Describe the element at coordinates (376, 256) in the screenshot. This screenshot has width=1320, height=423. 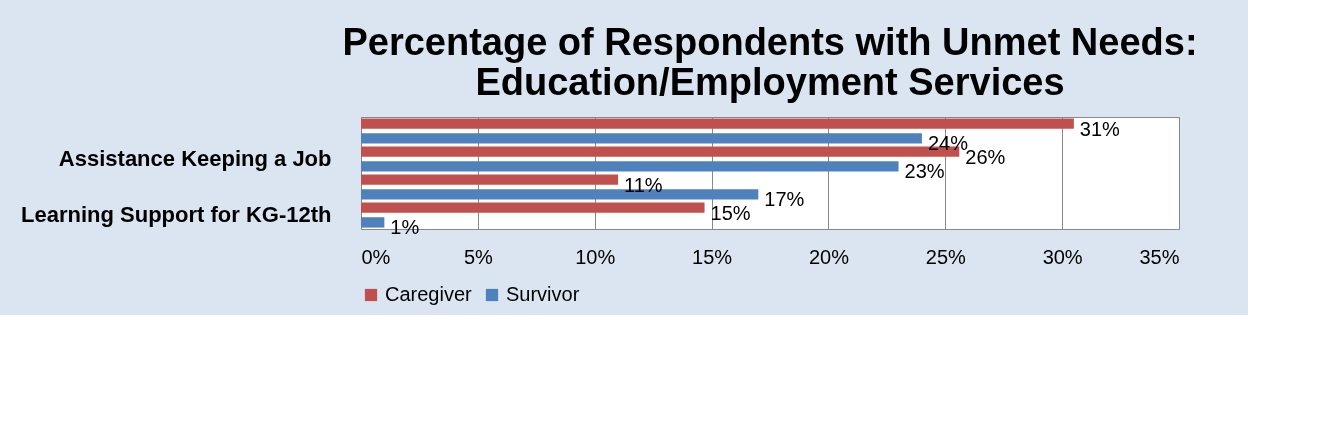
I see `x-tick-label: 0%` at that location.